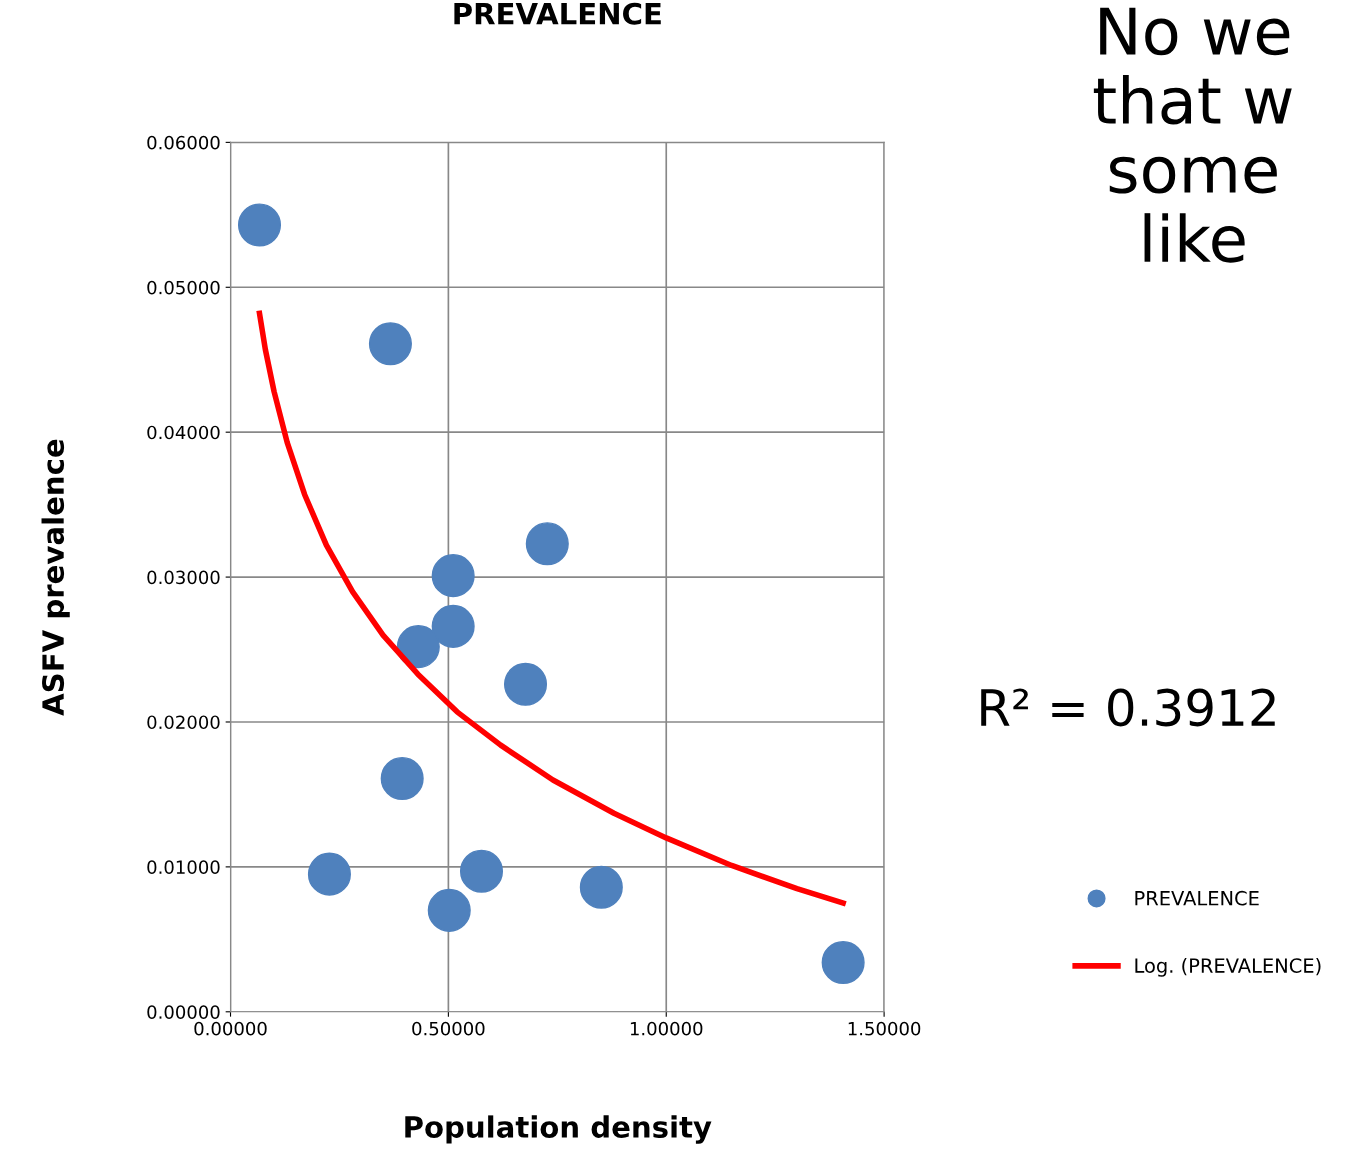 The width and height of the screenshot is (1356, 1167). What do you see at coordinates (55, 577) in the screenshot?
I see `y-axis-title: ASFV prevalence` at bounding box center [55, 577].